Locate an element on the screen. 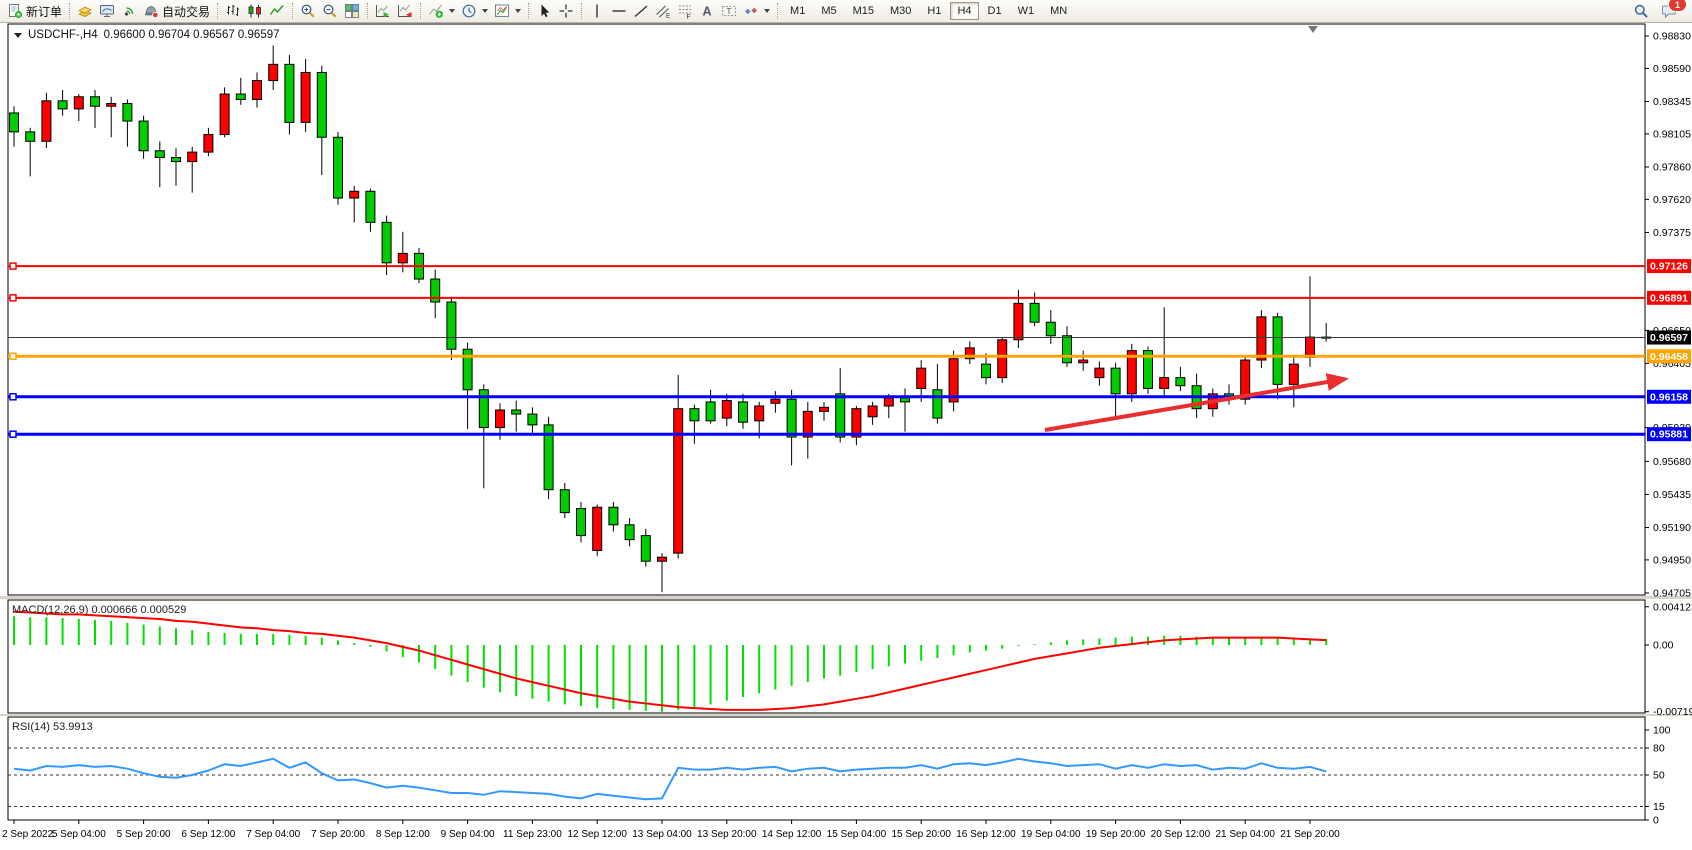 This screenshot has width=1692, height=850. autotrading-icon is located at coordinates (151, 11).